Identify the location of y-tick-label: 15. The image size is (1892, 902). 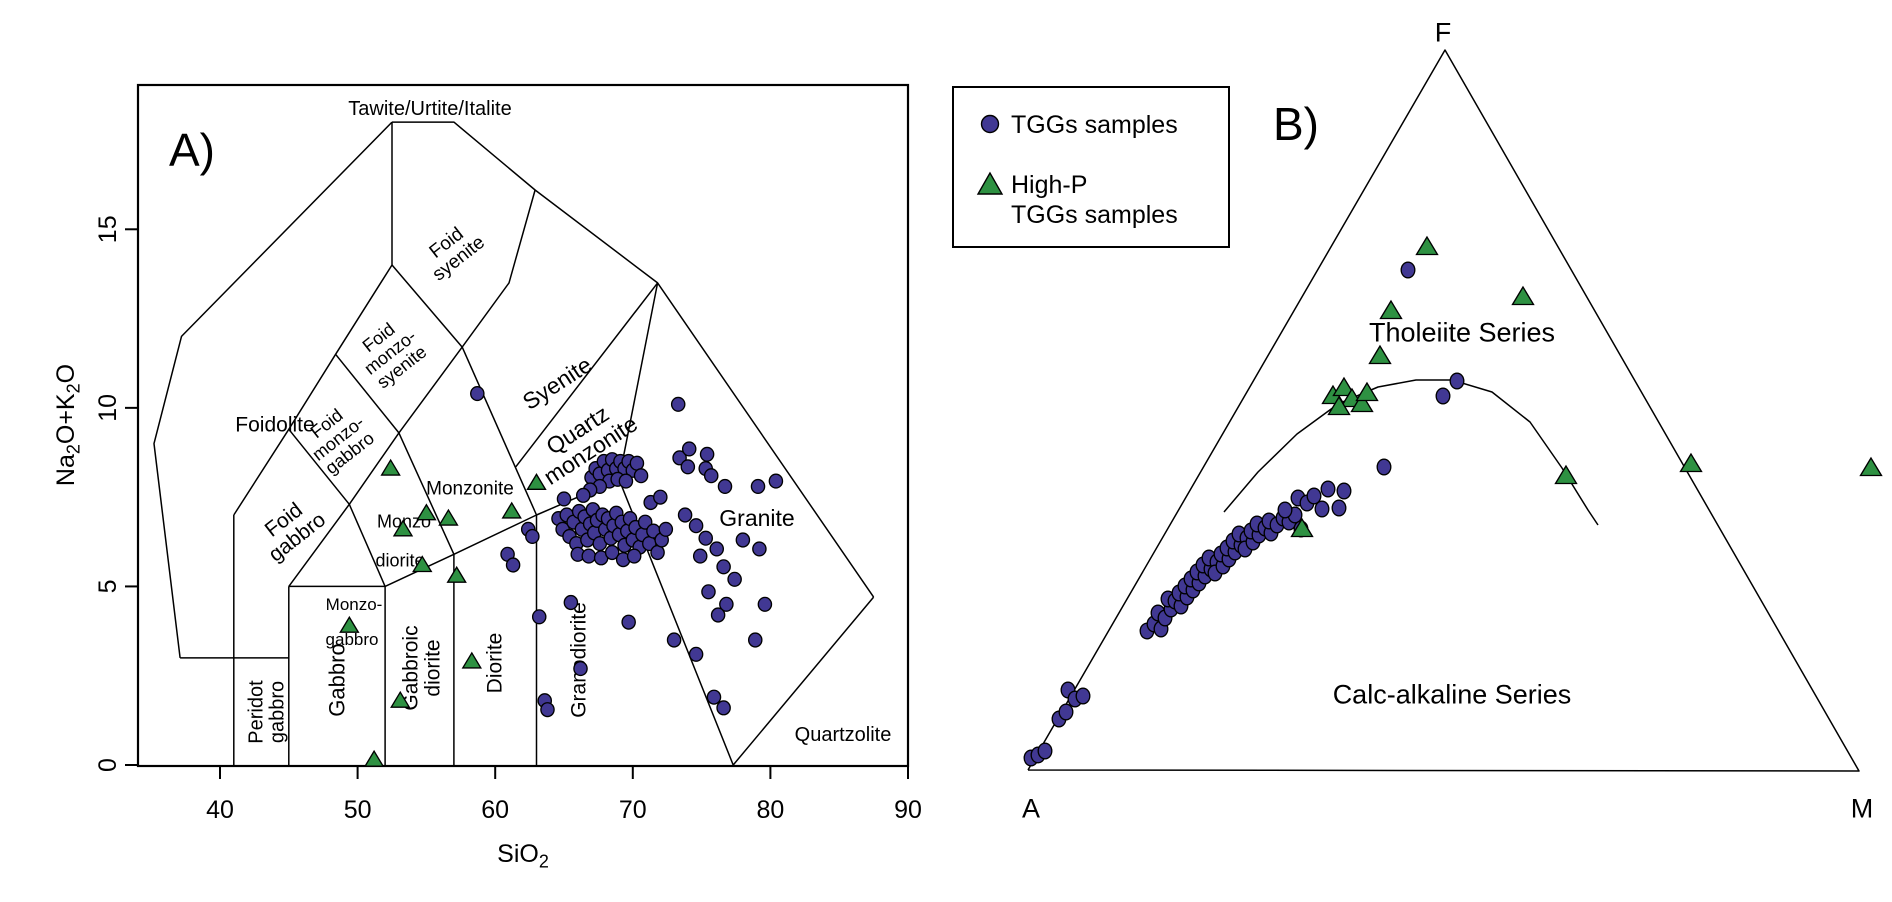
(108, 229).